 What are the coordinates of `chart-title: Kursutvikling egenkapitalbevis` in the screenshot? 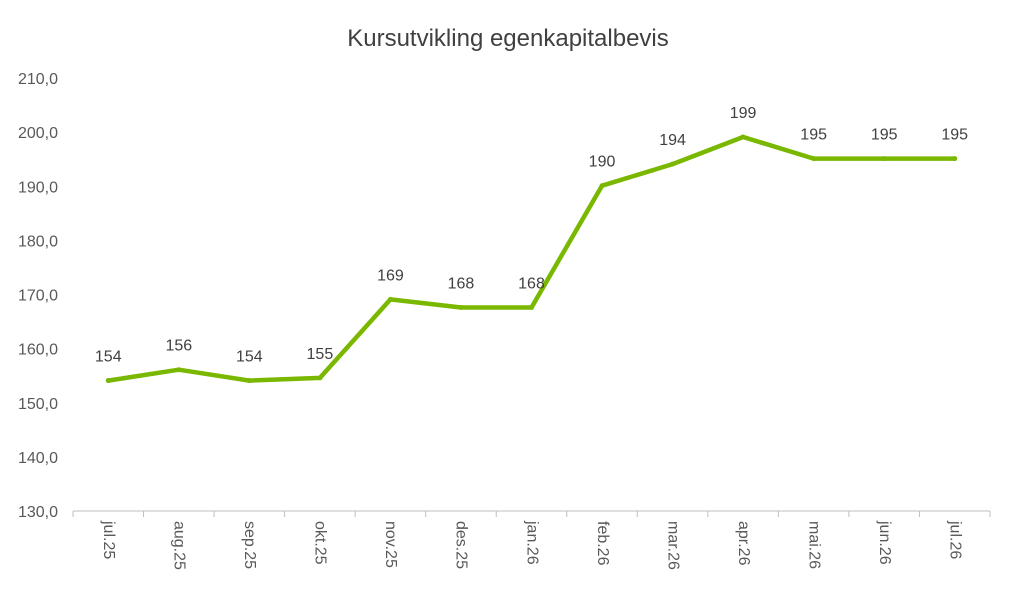 It's located at (508, 38).